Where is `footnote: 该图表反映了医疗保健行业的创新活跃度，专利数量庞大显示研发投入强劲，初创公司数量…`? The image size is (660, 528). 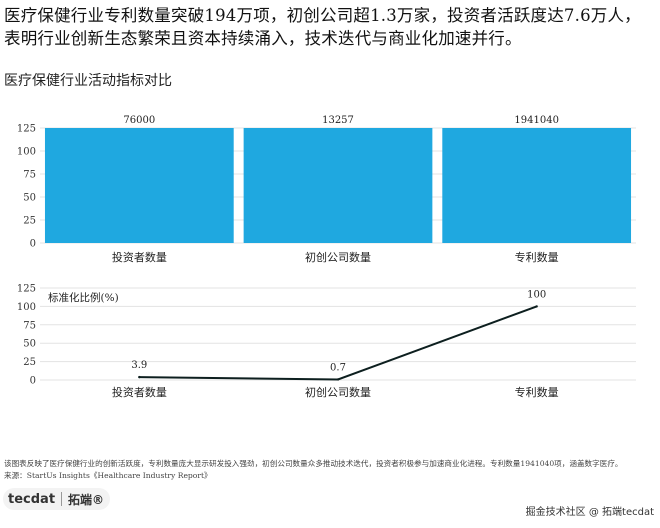 footnote: 该图表反映了医疗保健行业的创新活跃度，专利数量庞大显示研发投入强劲，初创公司数量… is located at coordinates (330, 470).